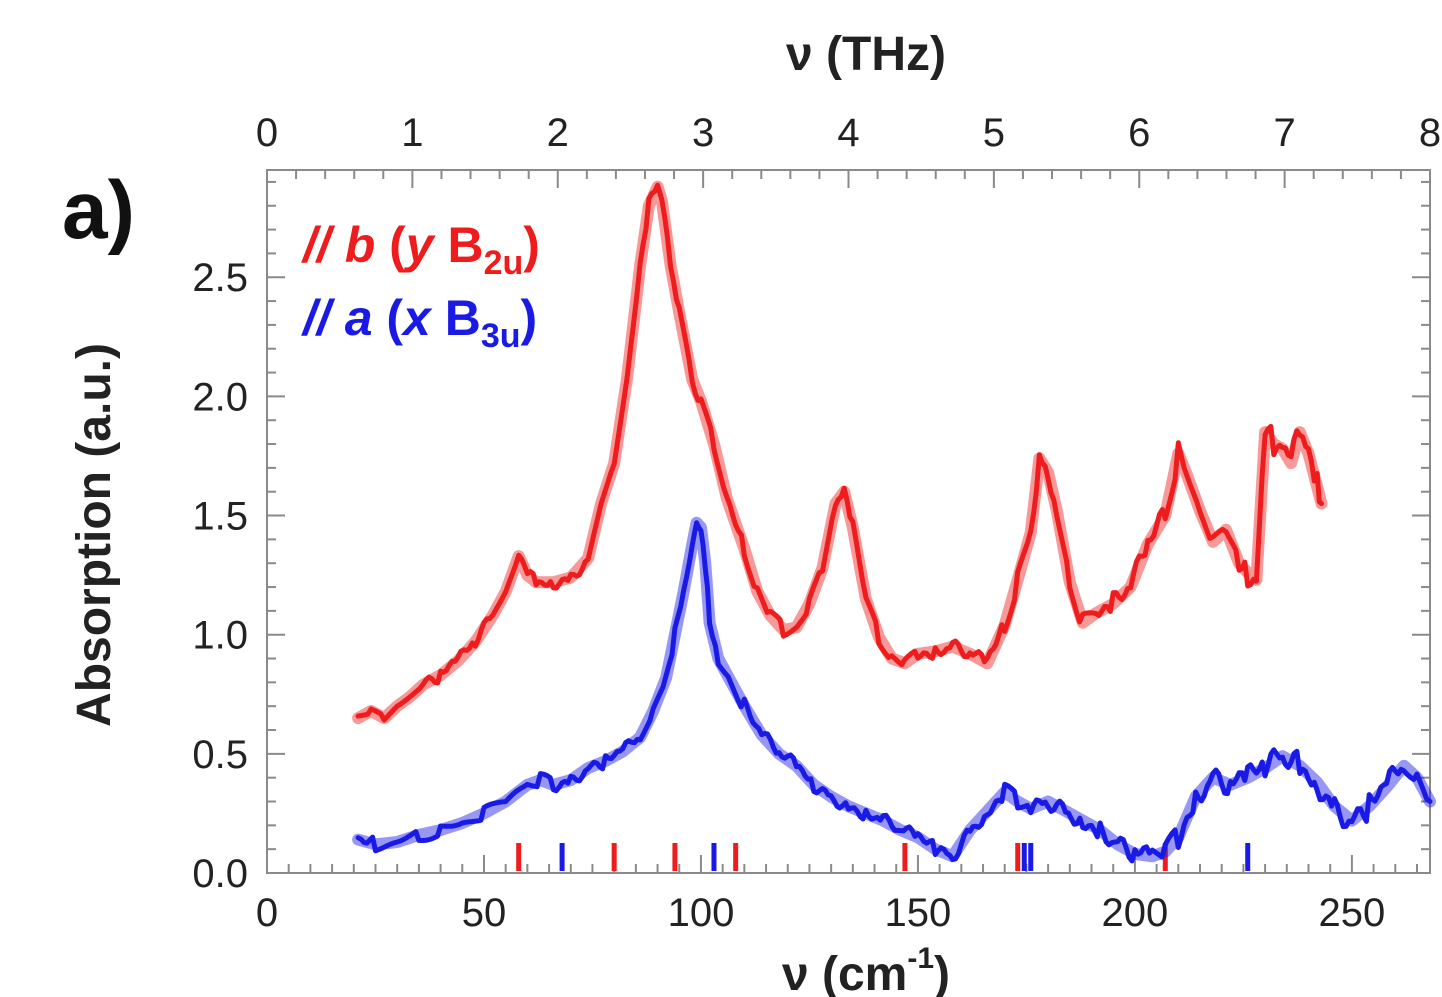 This screenshot has width=1442, height=997. Describe the element at coordinates (942, 972) in the screenshot. I see `bottom-axis-title-close: )` at that location.